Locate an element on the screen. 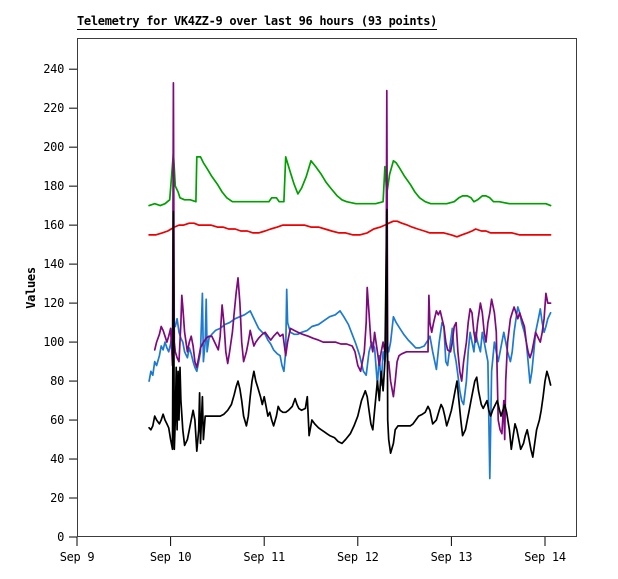 The width and height of the screenshot is (618, 579). x-tick-label: Sep 11 is located at coordinates (264, 557).